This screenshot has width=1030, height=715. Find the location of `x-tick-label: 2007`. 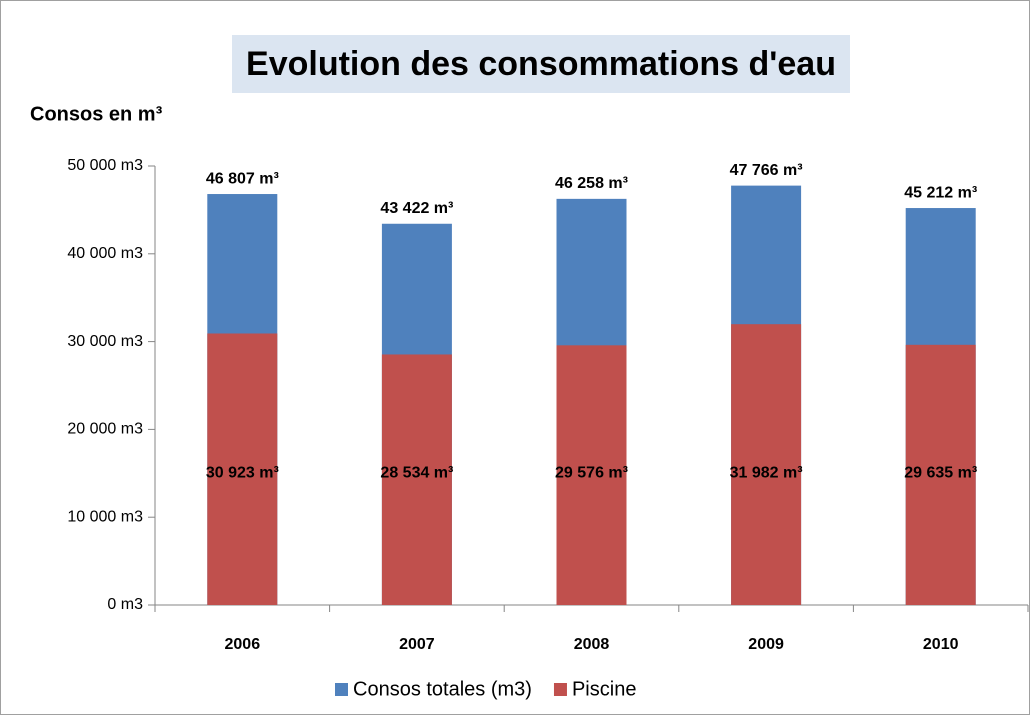

x-tick-label: 2007 is located at coordinates (417, 644).